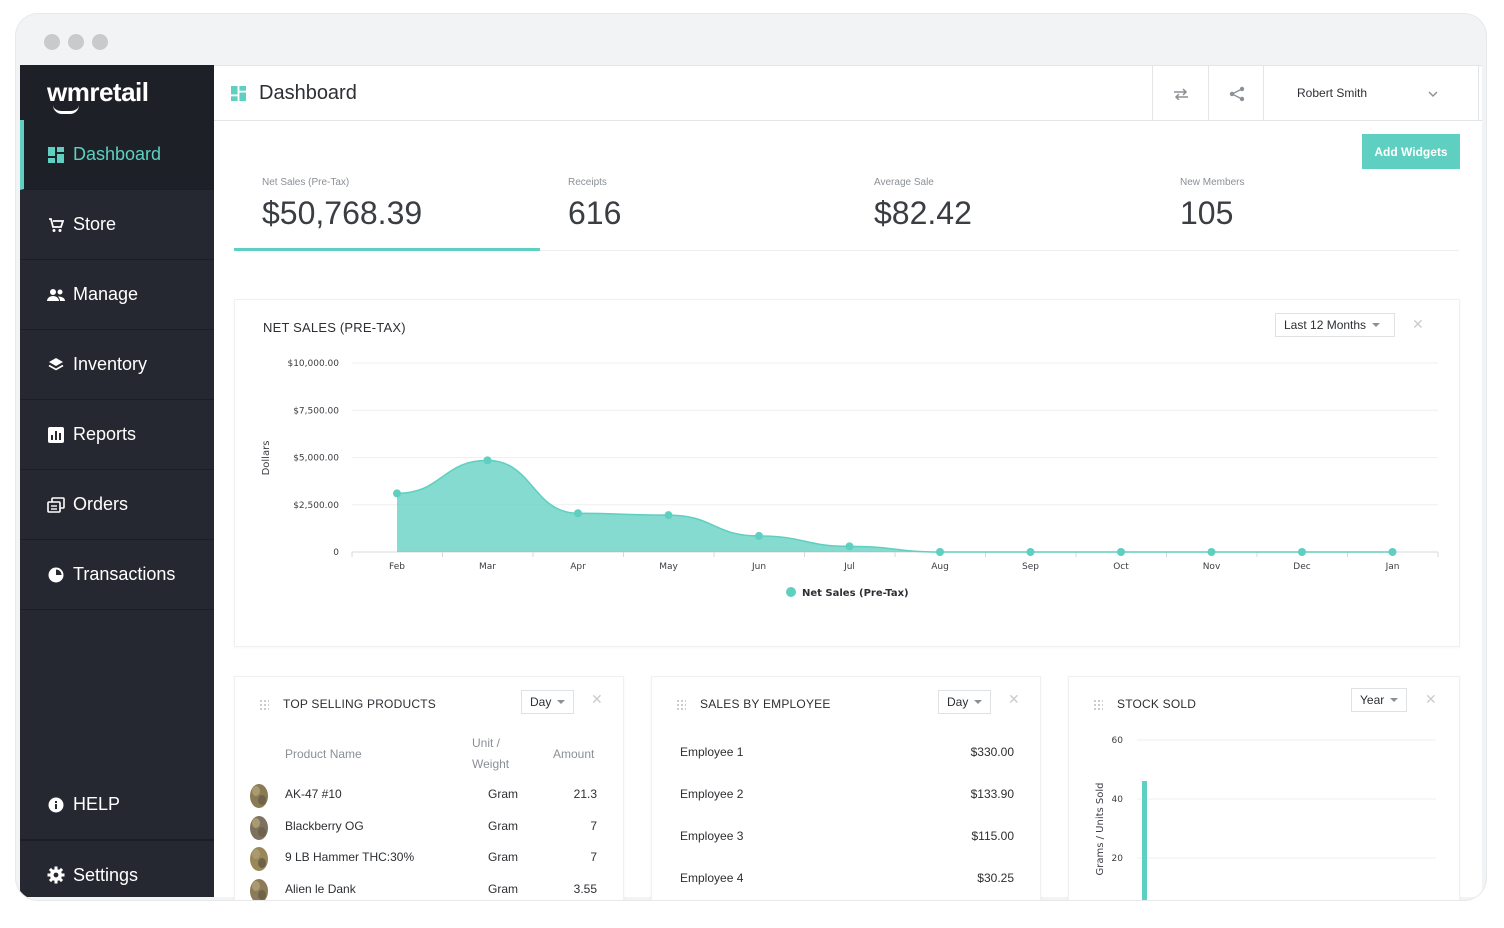 The height and width of the screenshot is (928, 1504). What do you see at coordinates (1144, 840) in the screenshot?
I see `bar` at bounding box center [1144, 840].